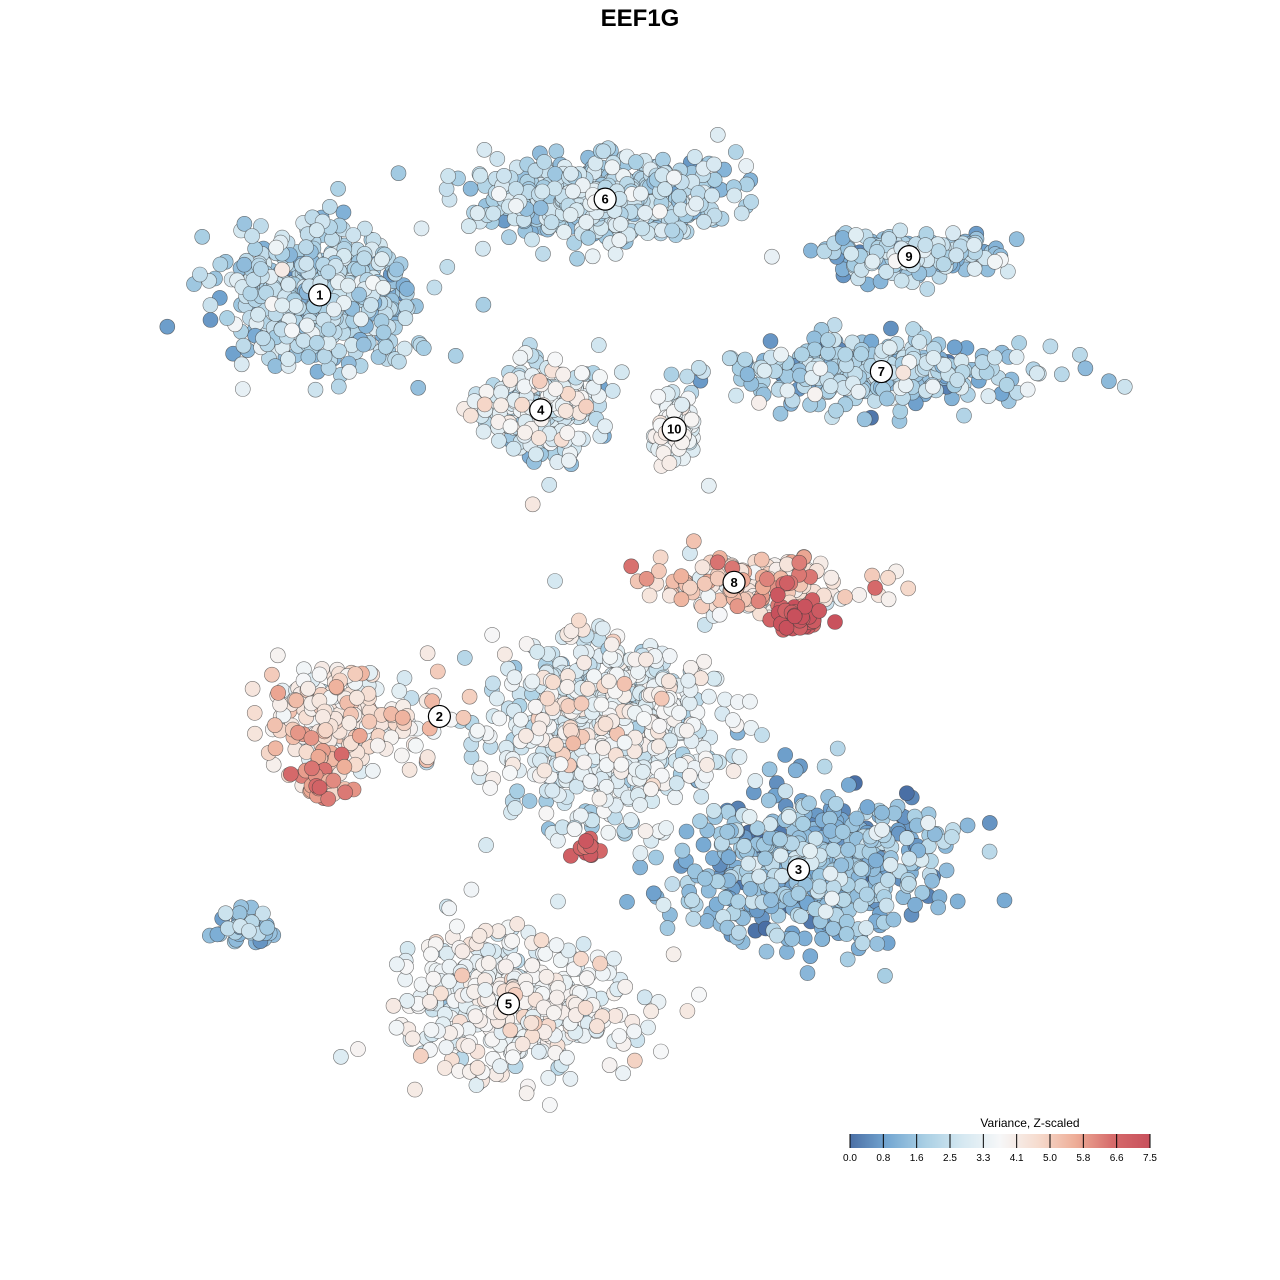  What do you see at coordinates (883, 1158) in the screenshot?
I see `colorbar-tick-label: 0.8` at bounding box center [883, 1158].